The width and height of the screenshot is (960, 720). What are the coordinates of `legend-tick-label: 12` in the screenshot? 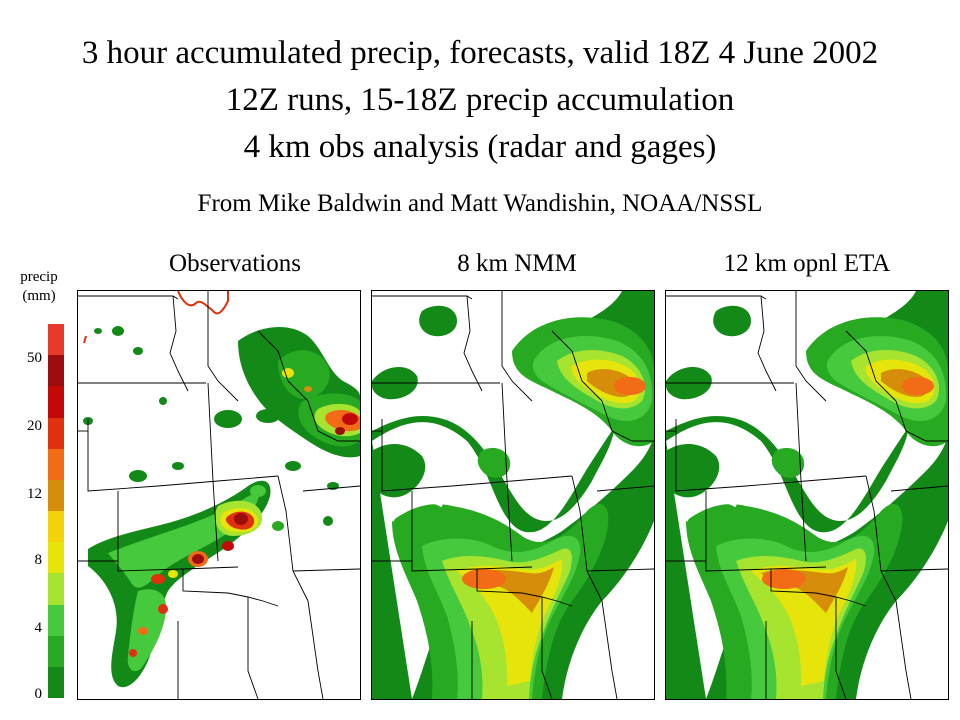 It's located at (34, 494).